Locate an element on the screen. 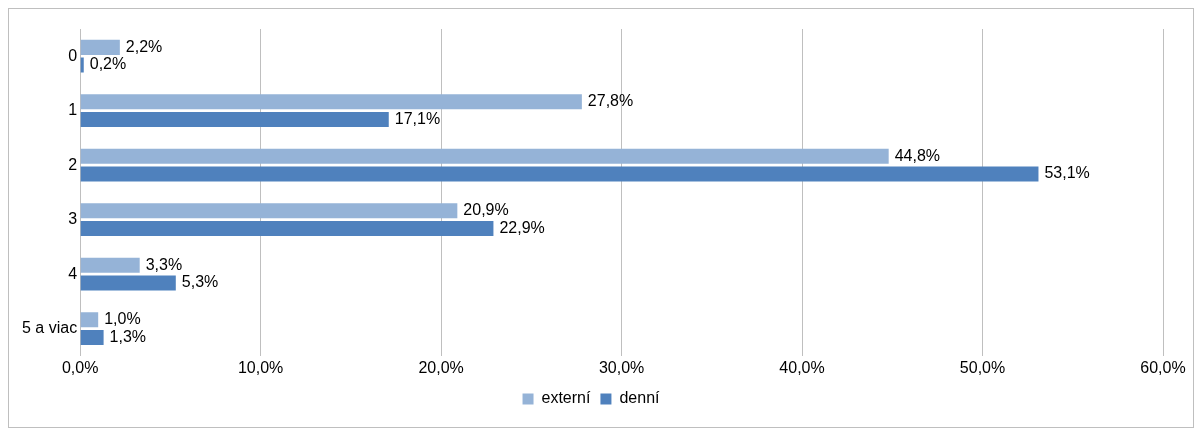 The image size is (1204, 437). data-label: 3,3% is located at coordinates (164, 264).